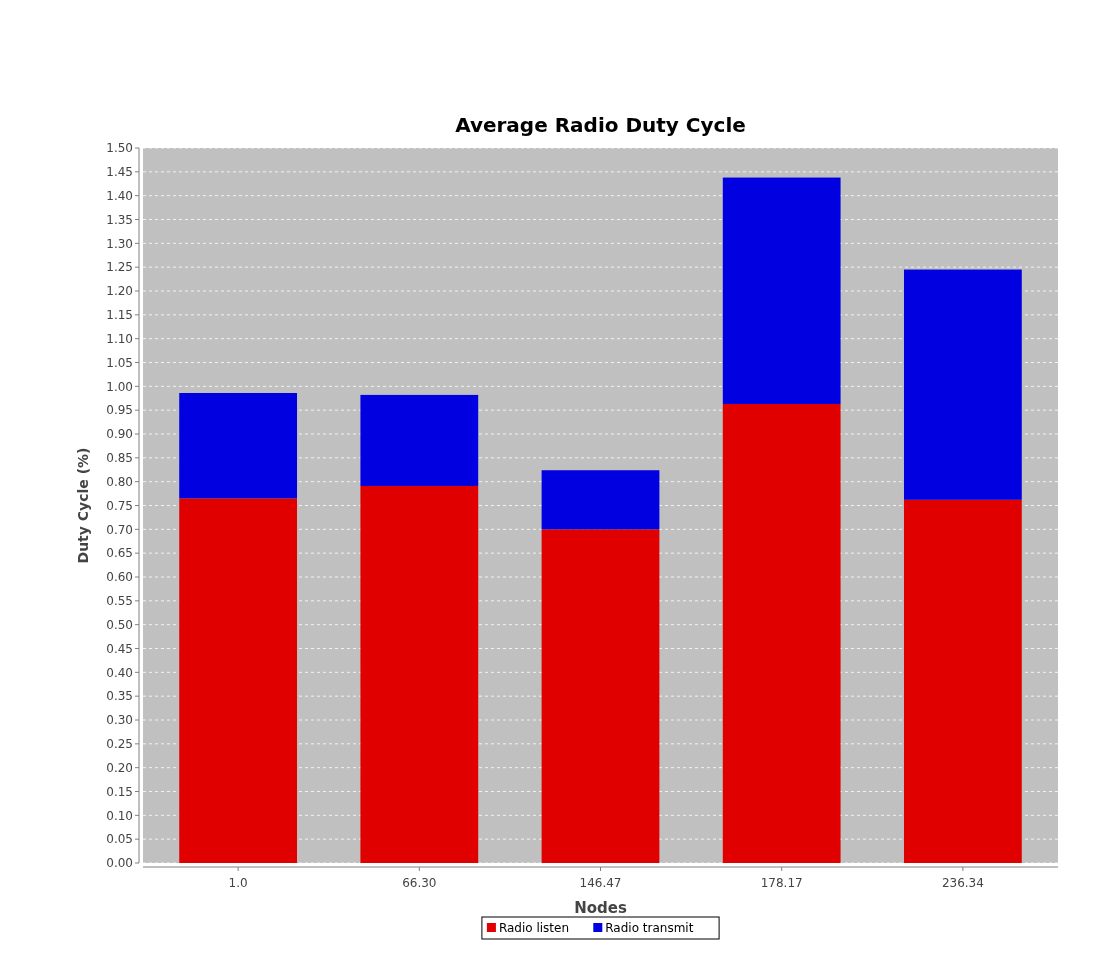  What do you see at coordinates (119, 767) in the screenshot?
I see `y-tick-label: 0.20` at bounding box center [119, 767].